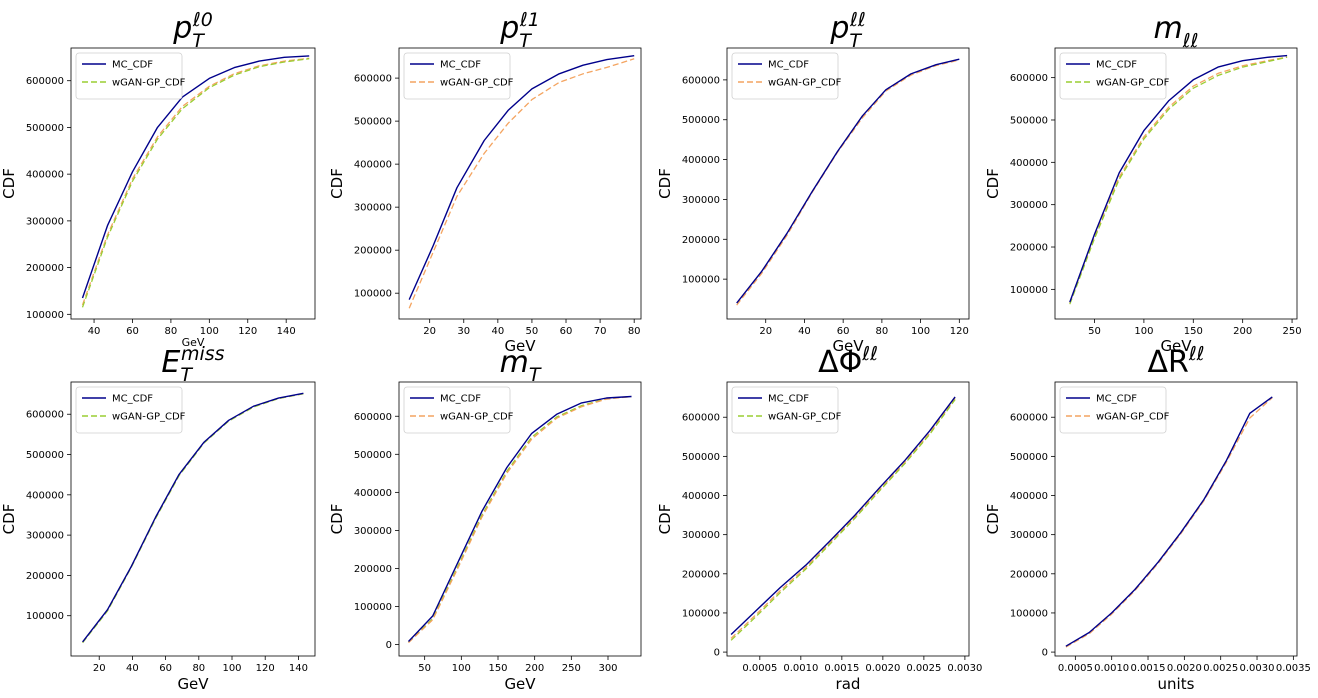  I want to click on chart-title: pTℓ0, so click(192, 30).